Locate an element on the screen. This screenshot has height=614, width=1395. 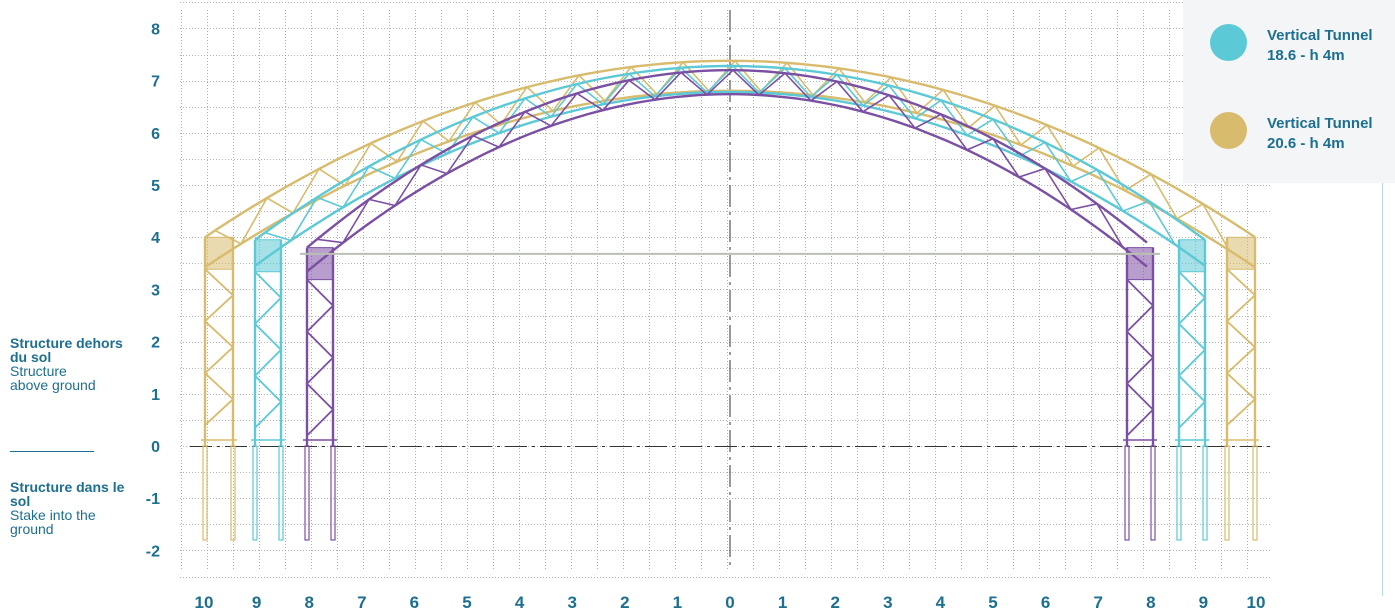
y-tick-label: 8 is located at coordinates (155, 29).